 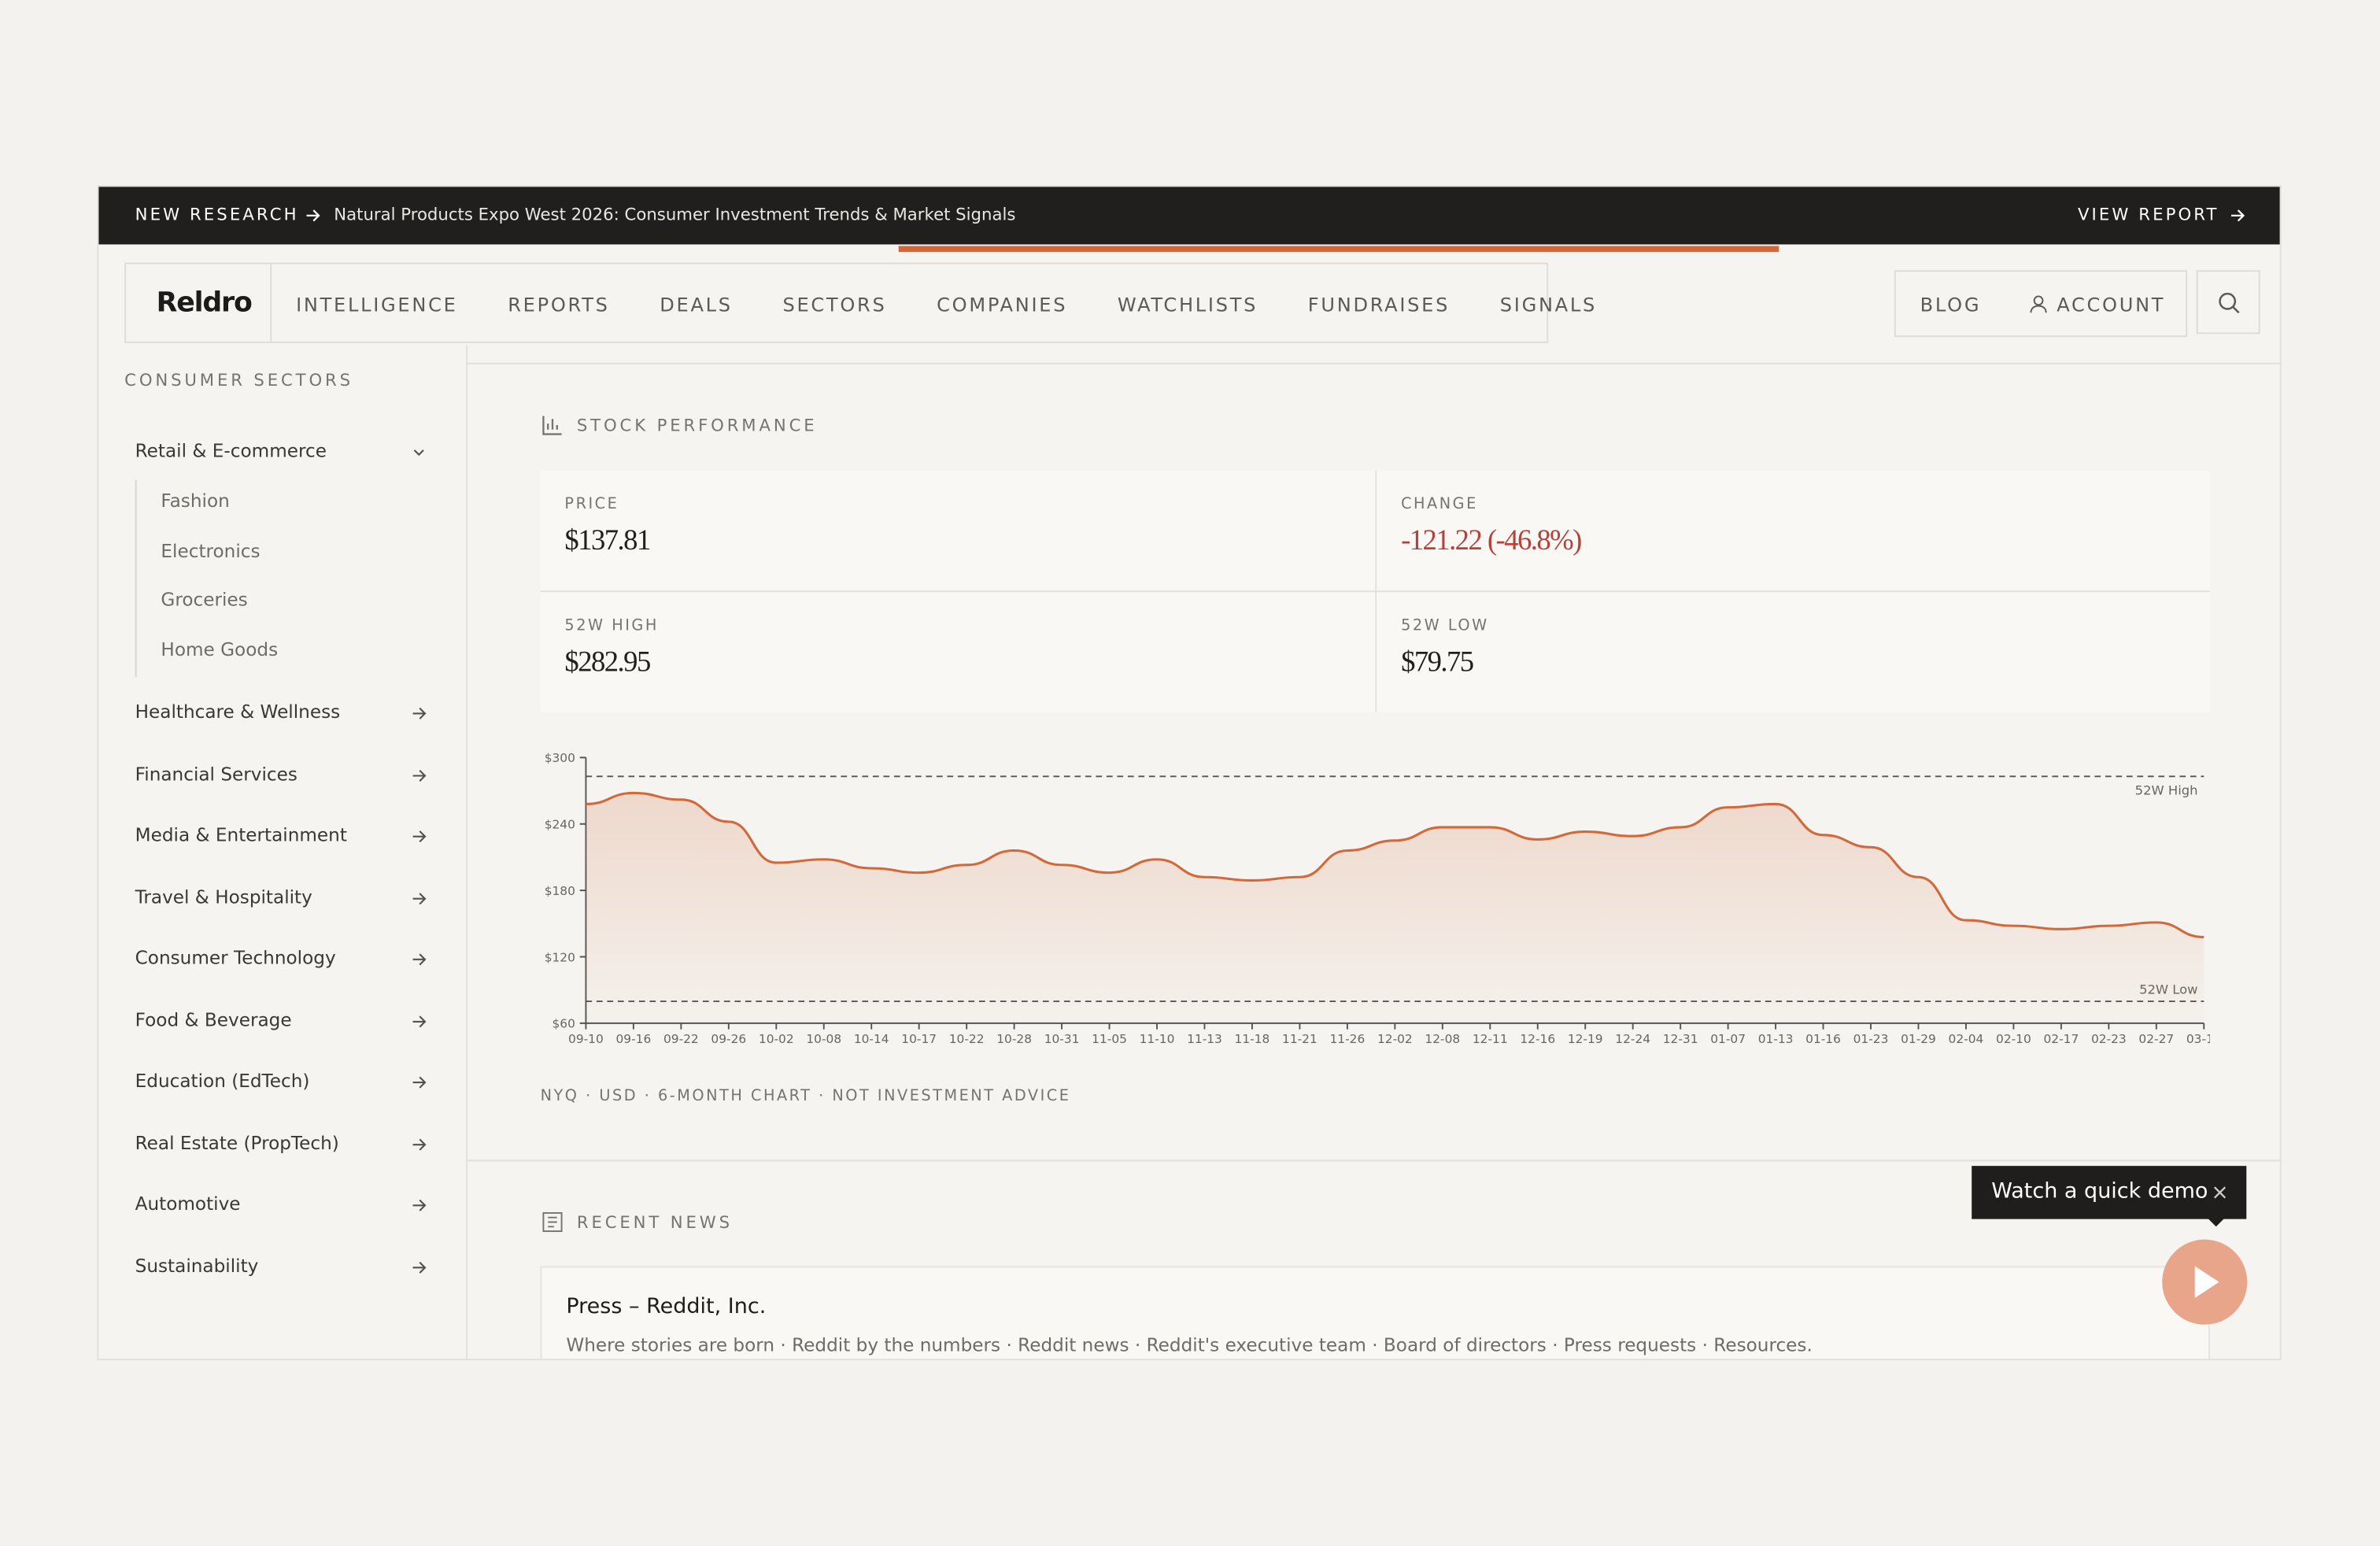 What do you see at coordinates (1187, 304) in the screenshot?
I see `nav-link: WATCHLISTS` at bounding box center [1187, 304].